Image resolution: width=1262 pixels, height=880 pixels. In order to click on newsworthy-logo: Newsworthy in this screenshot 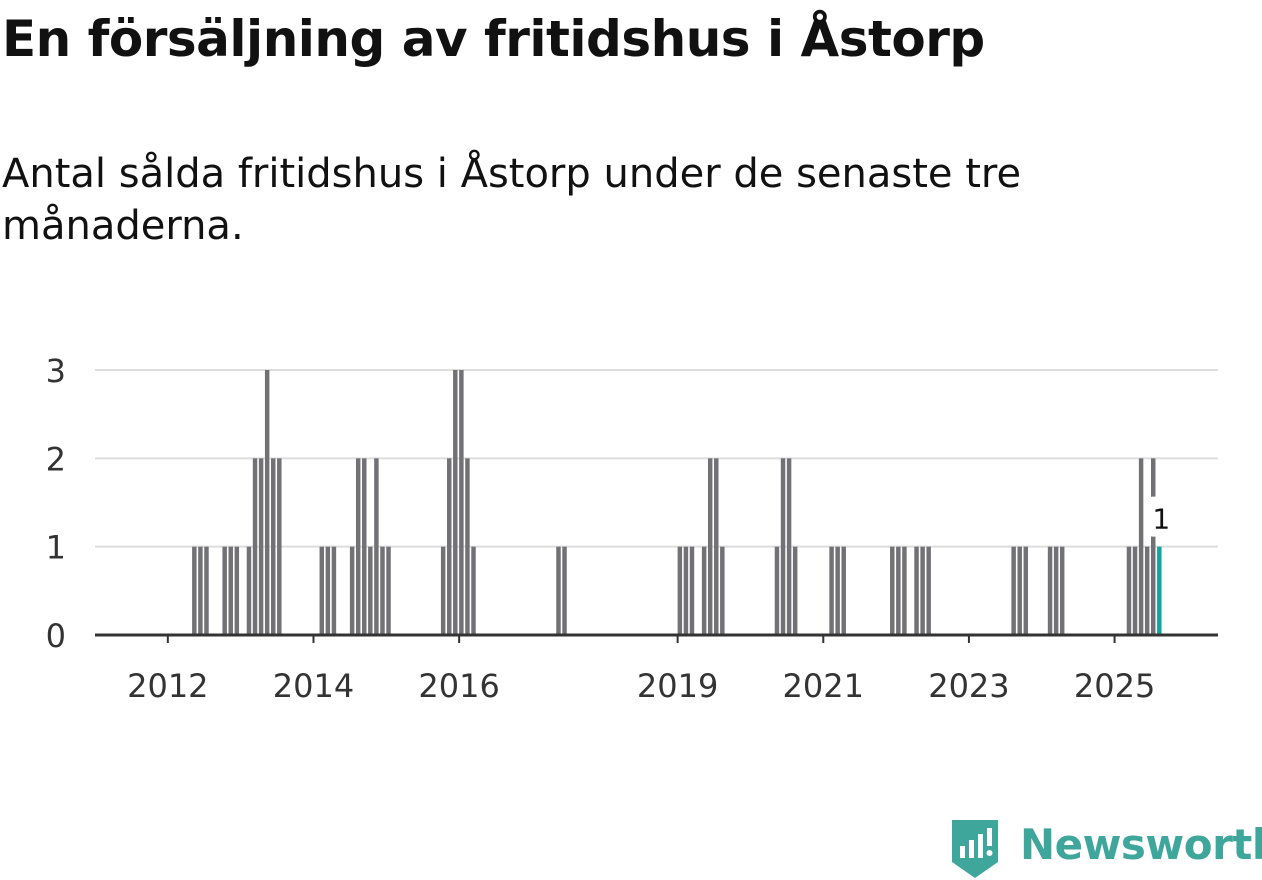, I will do `click(1106, 848)`.